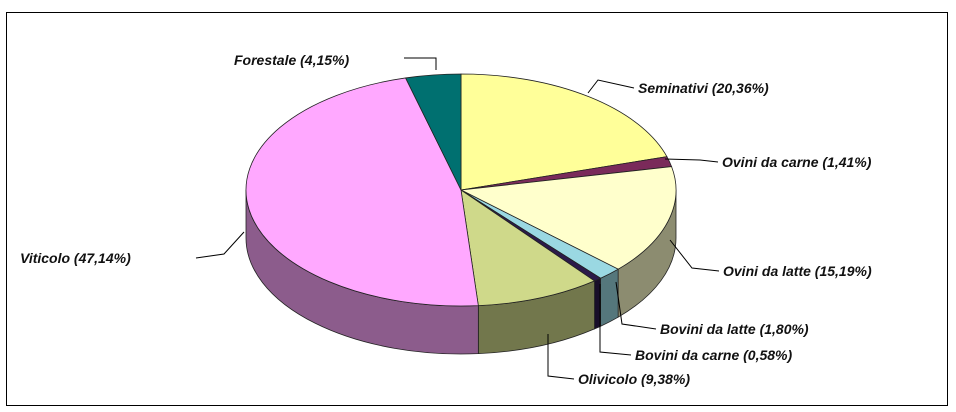  I want to click on pie-slice-olivicolo, so click(528, 248).